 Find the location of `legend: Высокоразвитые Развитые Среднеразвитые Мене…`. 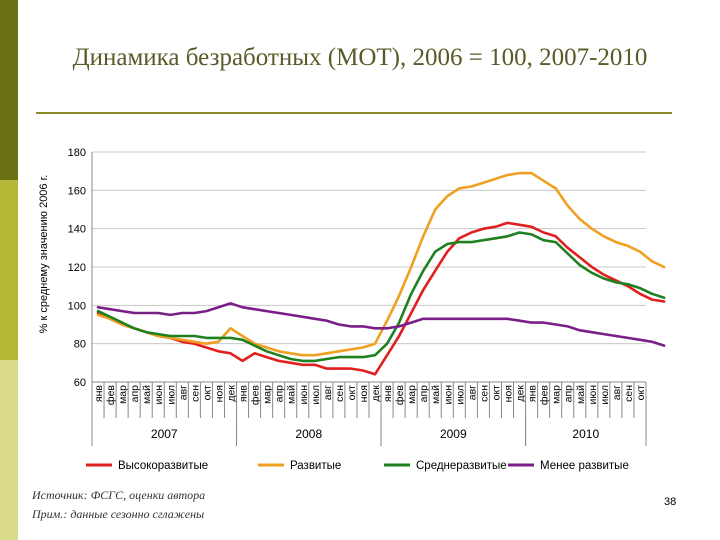

legend: Высокоразвитые Развитые Среднеразвитые Мене… is located at coordinates (357, 466).